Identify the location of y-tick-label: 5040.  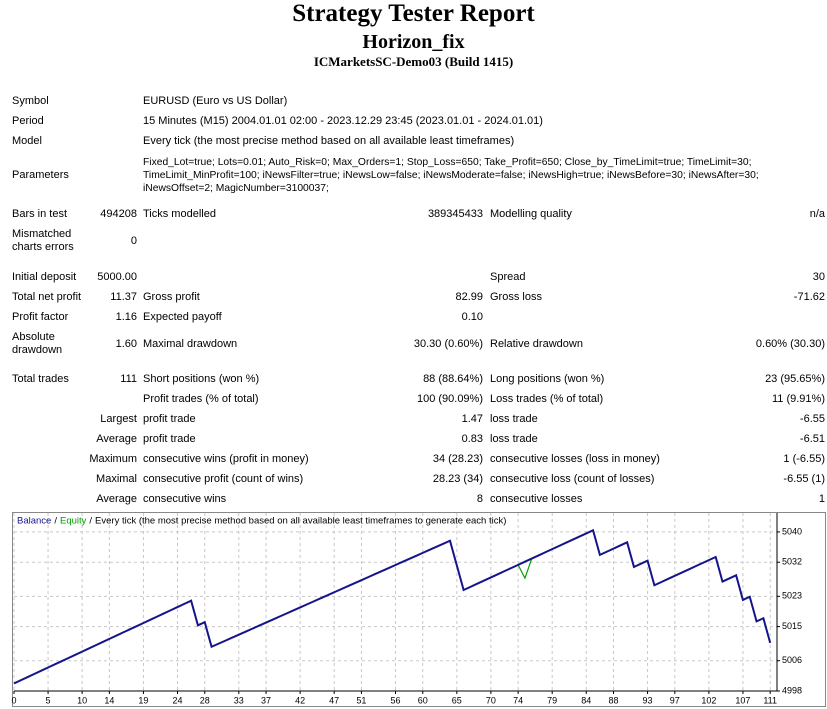
(792, 531).